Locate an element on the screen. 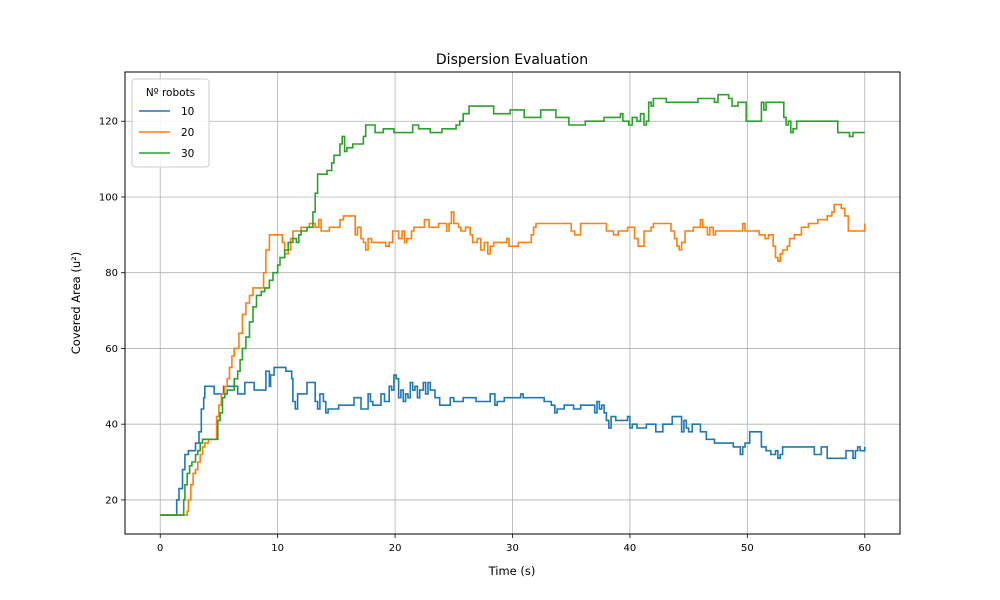 Image resolution: width=1000 pixels, height=600 pixels. legend-title: Nº robots is located at coordinates (170, 93).